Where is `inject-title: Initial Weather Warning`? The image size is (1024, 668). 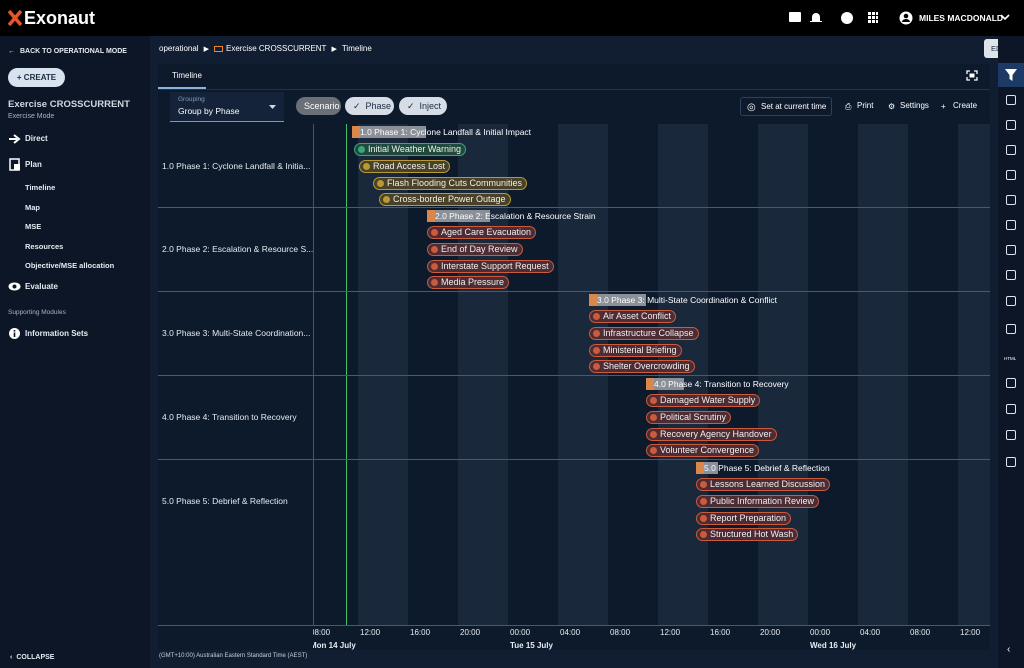
inject-title: Initial Weather Warning is located at coordinates (414, 149).